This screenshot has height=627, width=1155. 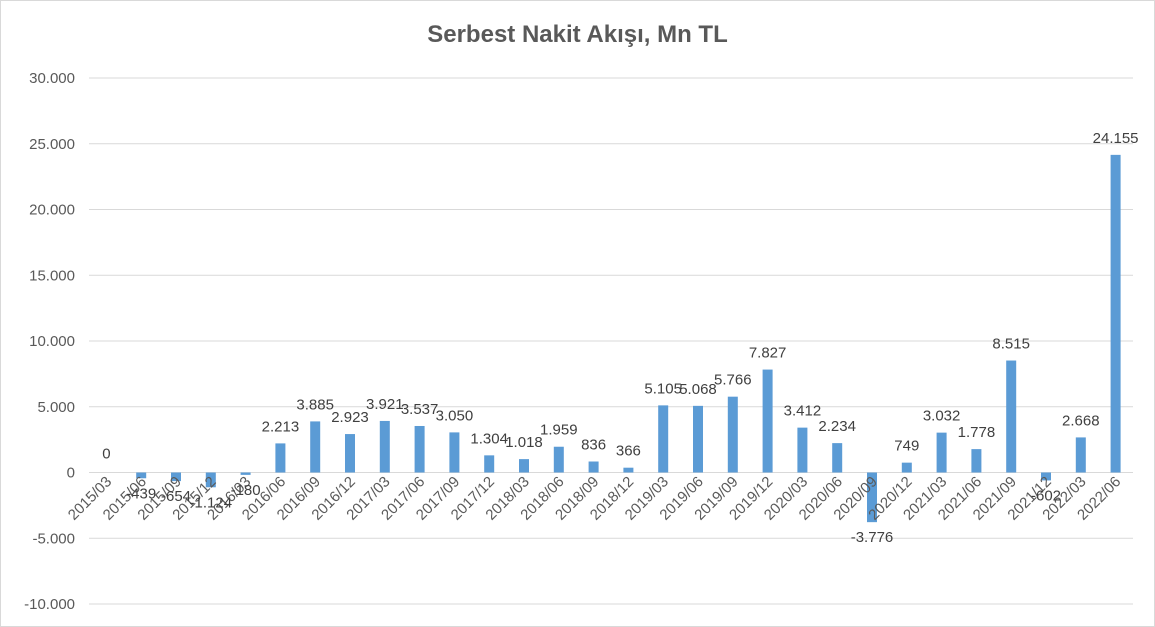 What do you see at coordinates (281, 426) in the screenshot?
I see `data-label: 2.213` at bounding box center [281, 426].